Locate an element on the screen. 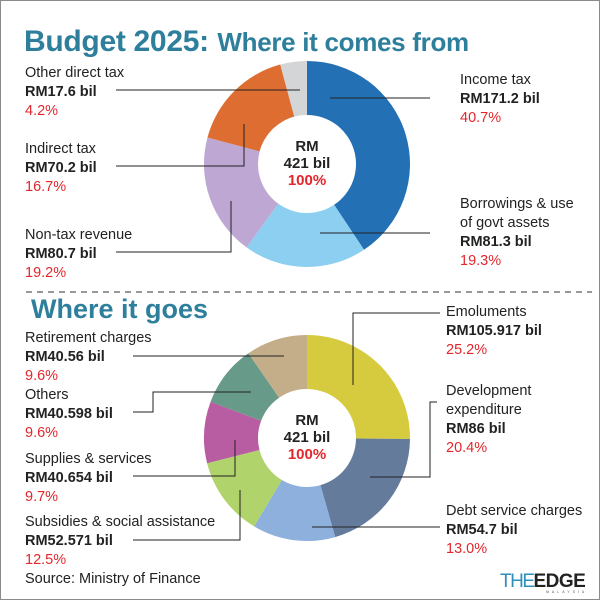 The width and height of the screenshot is (600, 600). slice-borrowings-use-of-govt-assets is located at coordinates (305, 235).